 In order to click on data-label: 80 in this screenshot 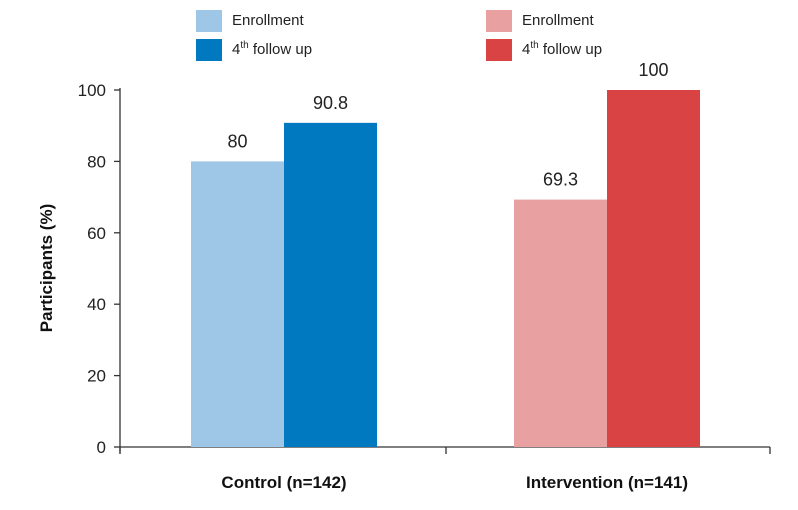, I will do `click(237, 141)`.